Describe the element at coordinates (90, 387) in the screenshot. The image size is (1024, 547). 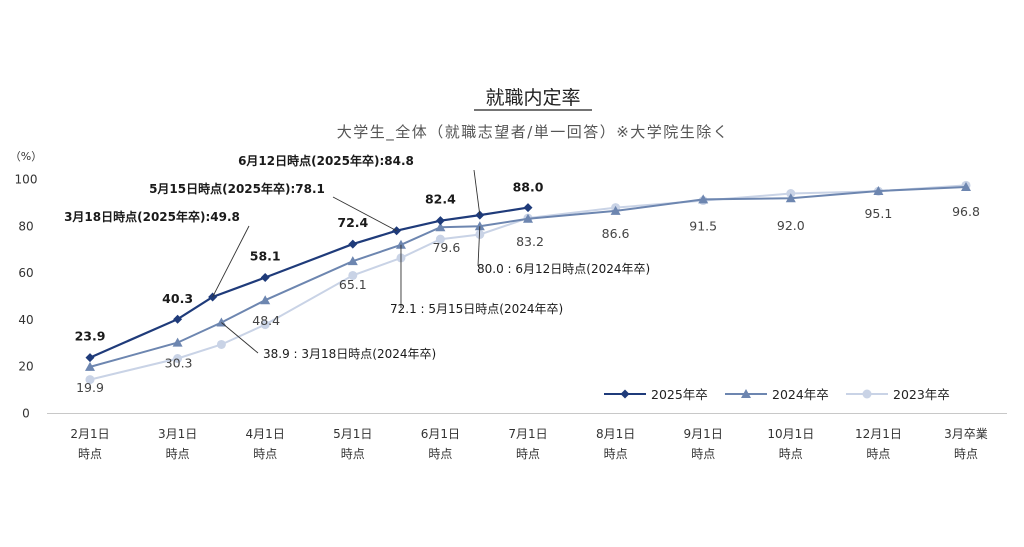
I see `data-label: 19.9` at that location.